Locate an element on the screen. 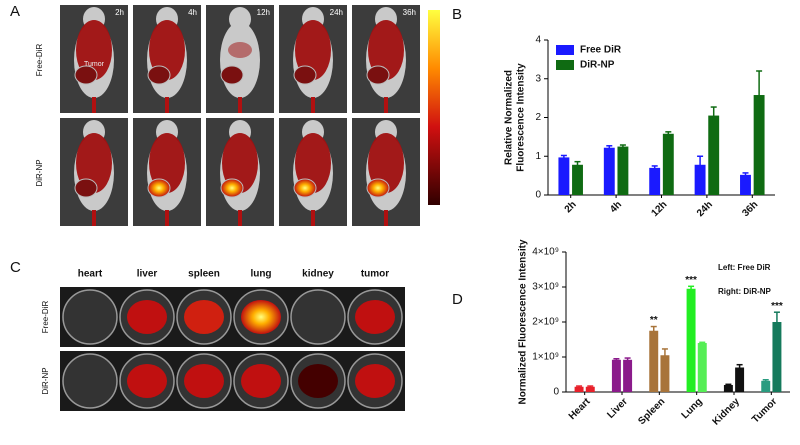 The image size is (800, 445). panel-label: B is located at coordinates (457, 14).